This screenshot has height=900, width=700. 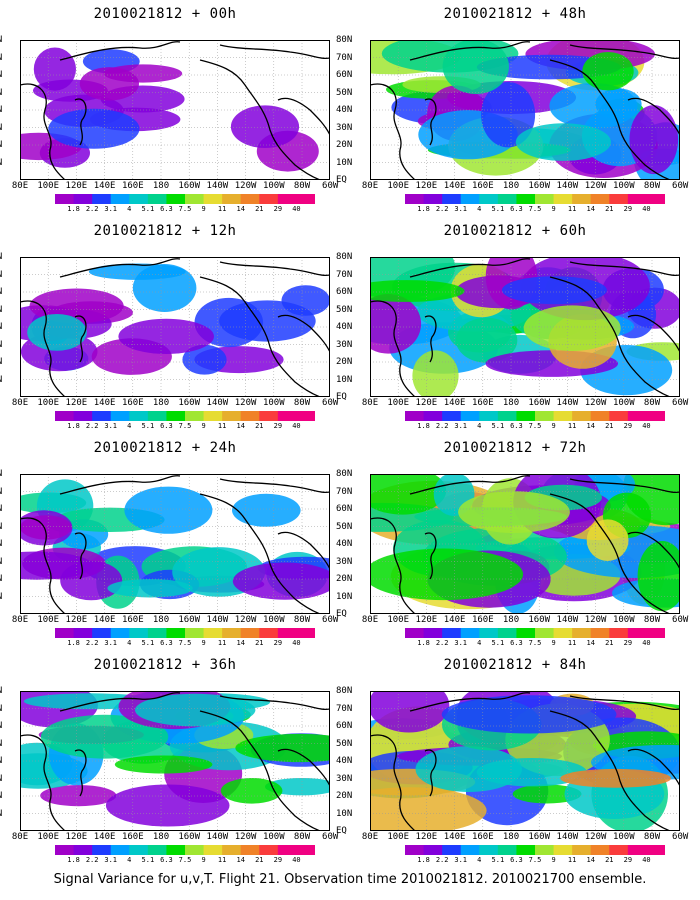 I want to click on colorbar-label: 21, so click(x=259, y=643).